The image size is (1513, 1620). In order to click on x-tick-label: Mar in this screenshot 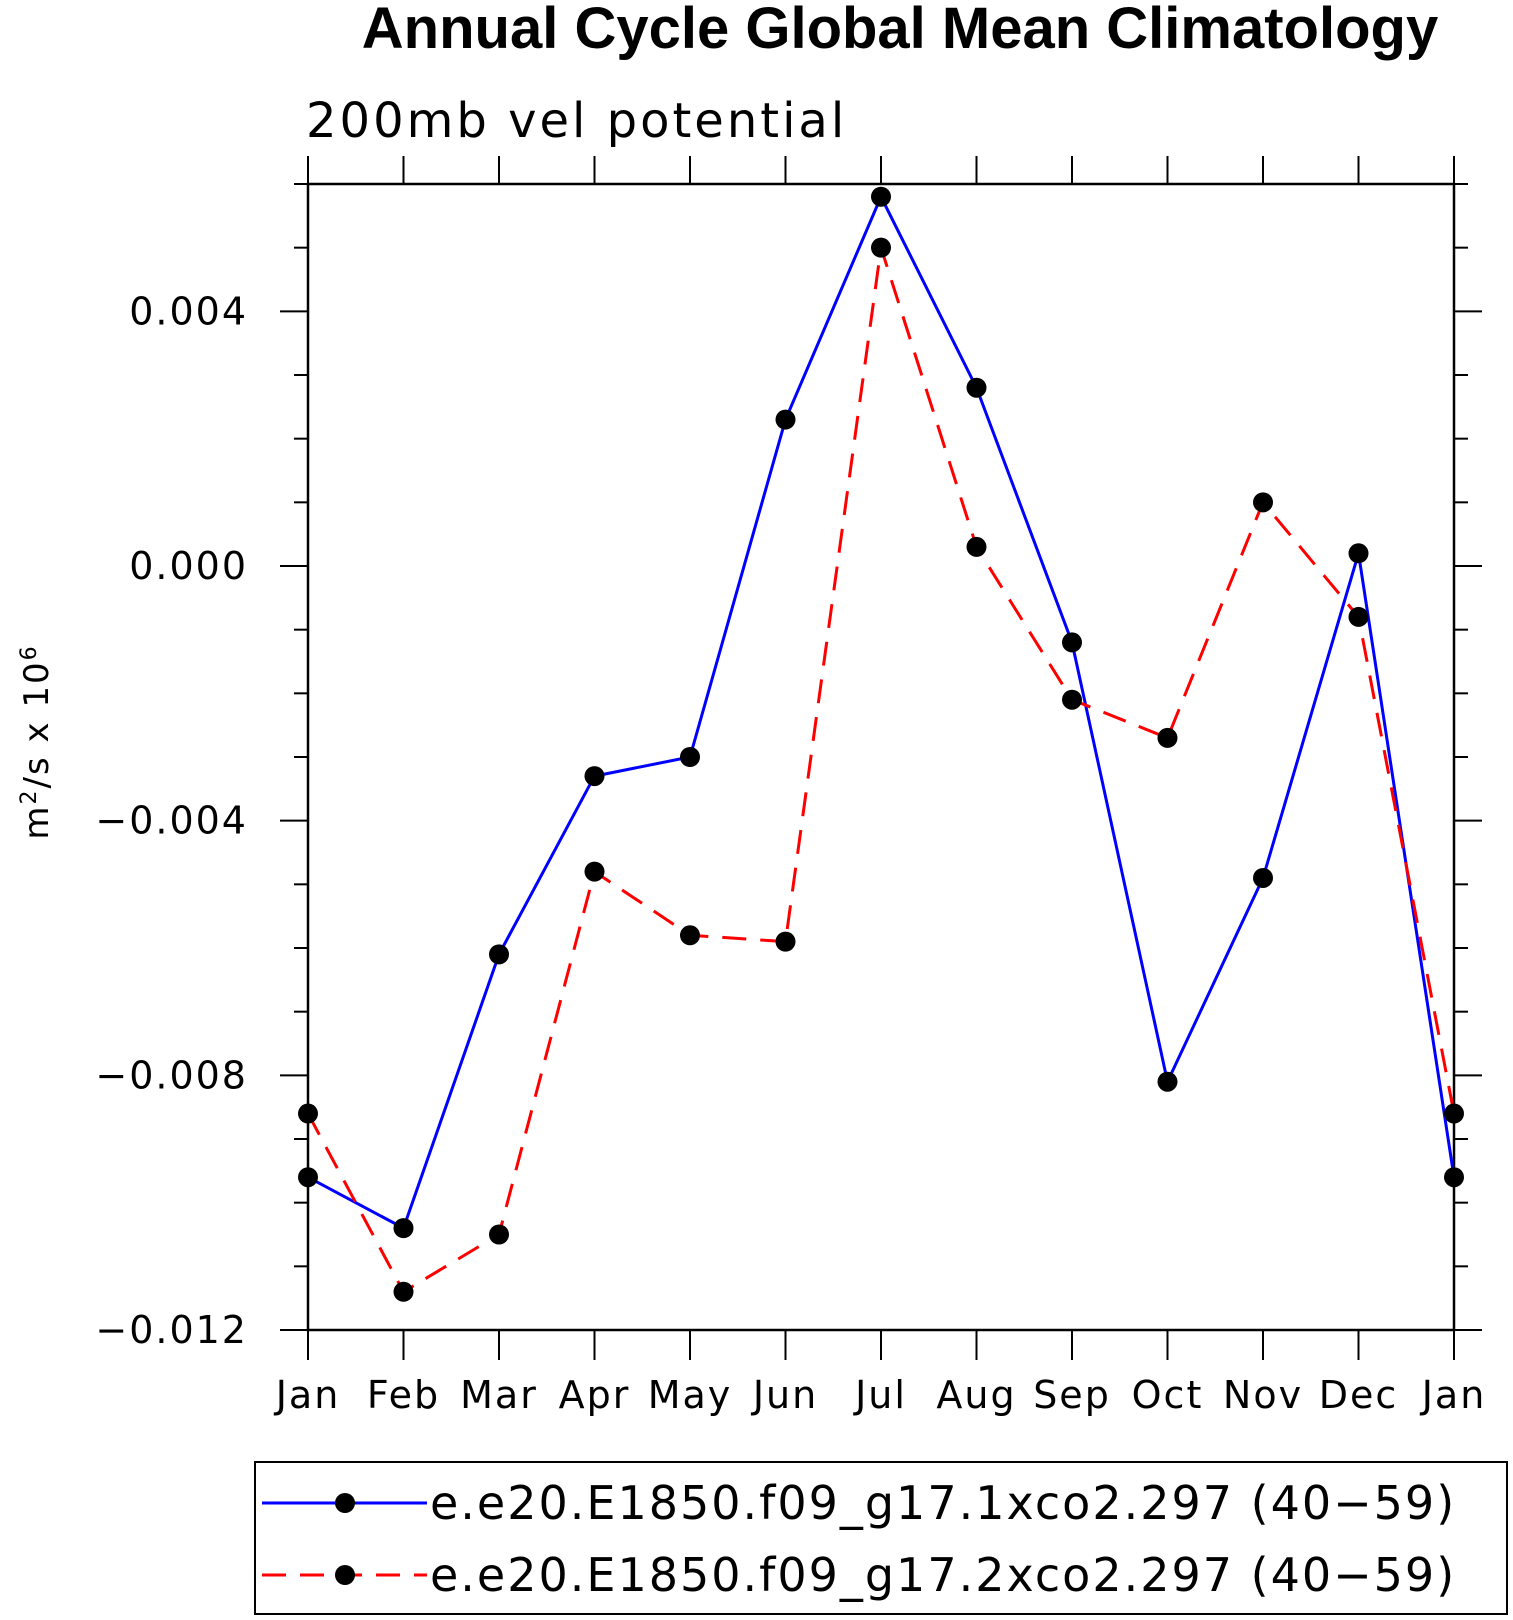, I will do `click(499, 1395)`.